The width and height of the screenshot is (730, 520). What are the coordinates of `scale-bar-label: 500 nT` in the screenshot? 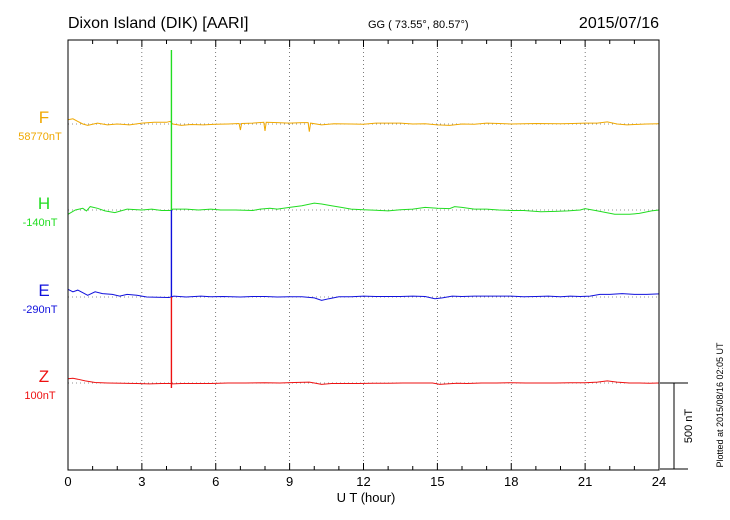 It's located at (689, 426).